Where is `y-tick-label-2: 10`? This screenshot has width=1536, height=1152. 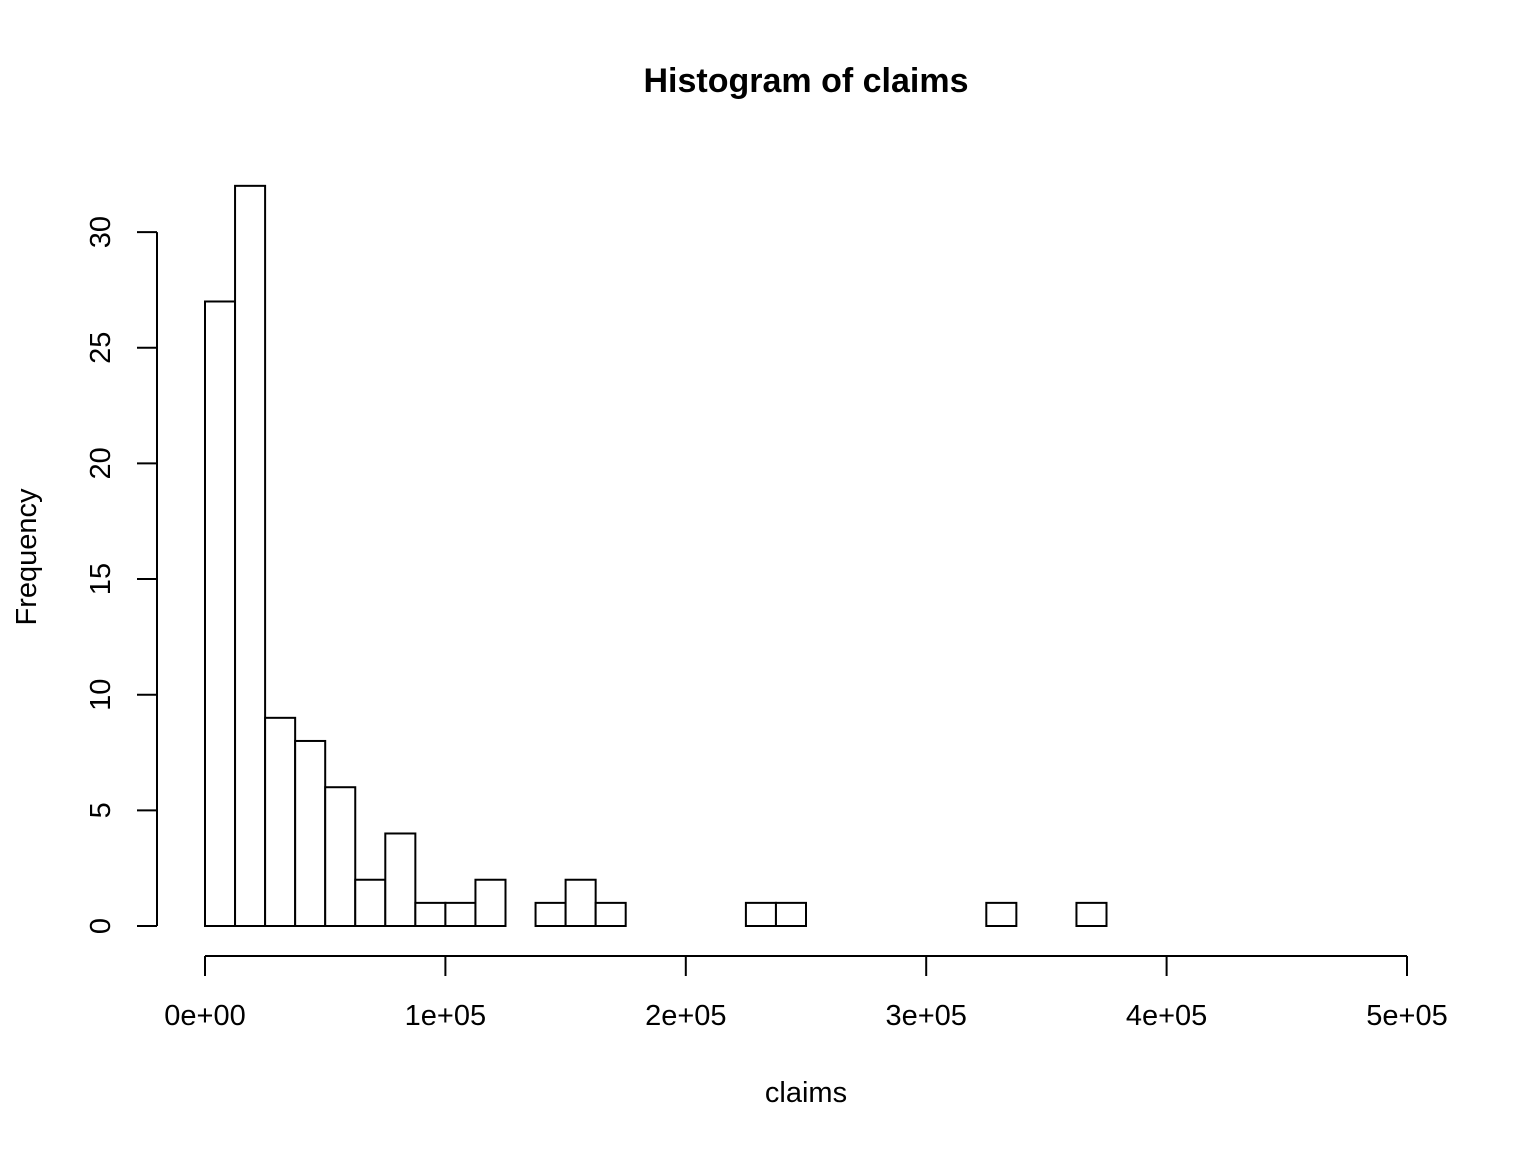 y-tick-label-2: 10 is located at coordinates (101, 695).